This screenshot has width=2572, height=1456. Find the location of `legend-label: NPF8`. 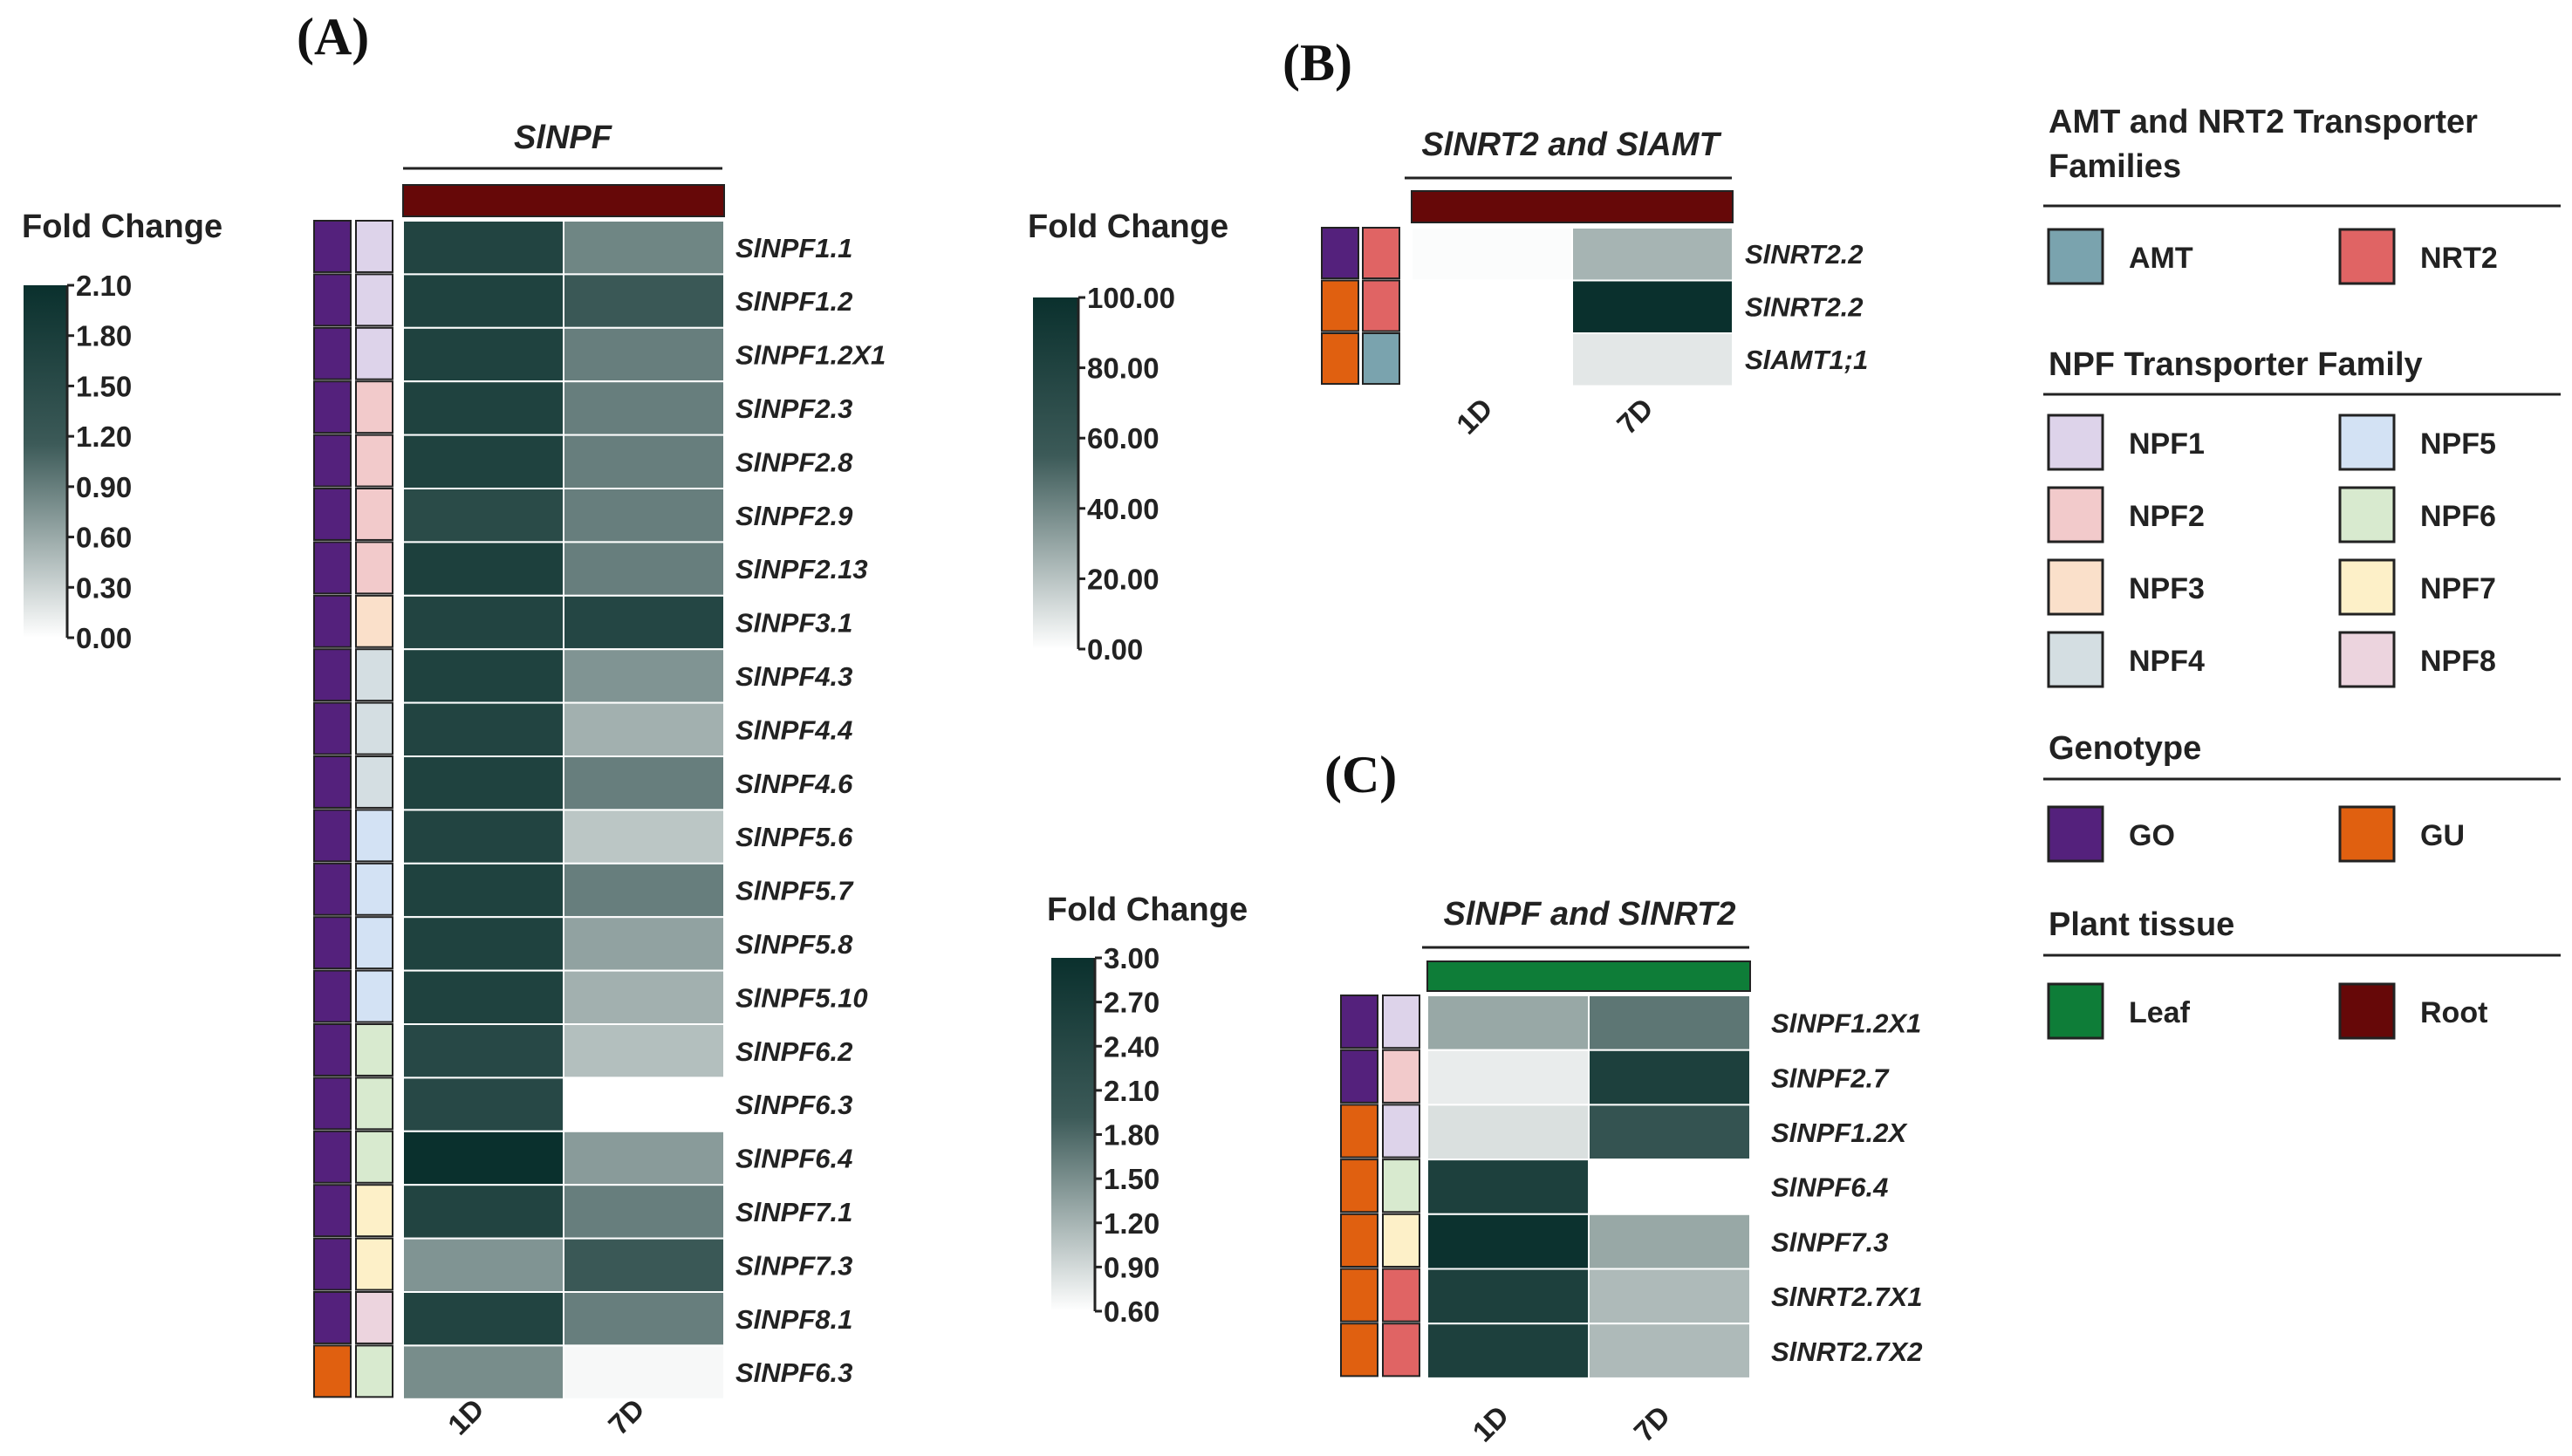

legend-label: NPF8 is located at coordinates (2458, 661).